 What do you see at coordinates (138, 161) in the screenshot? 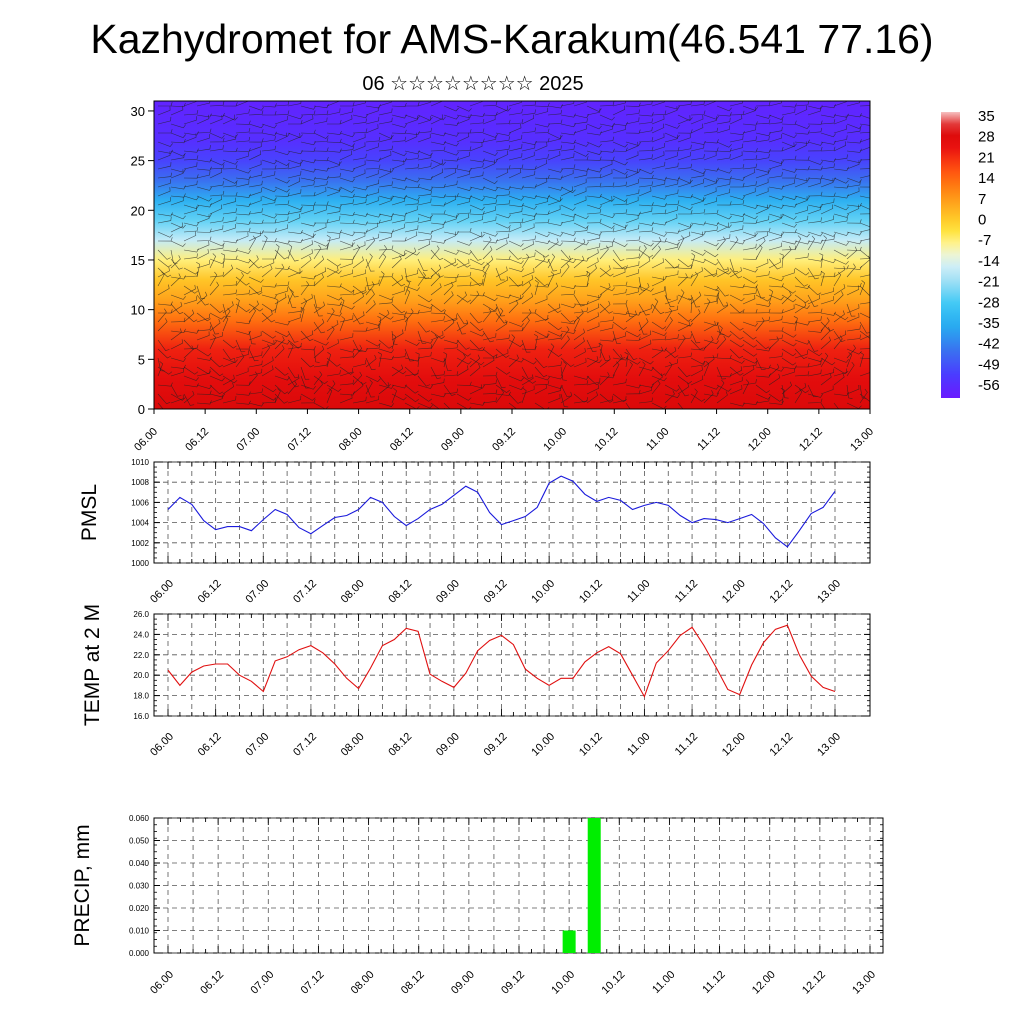
I see `y-tick-label: 25` at bounding box center [138, 161].